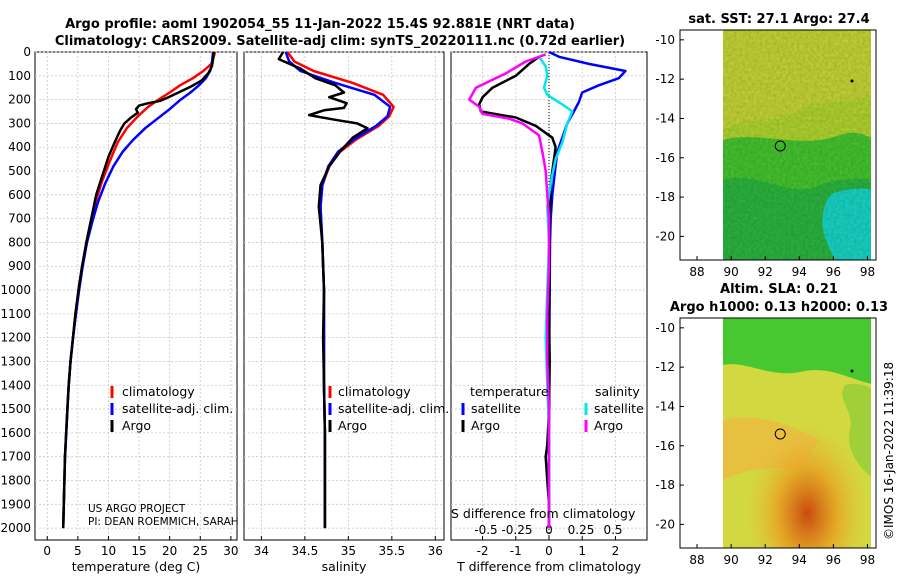  I want to click on sla-map-title-line2: Argo h1000: 0.13 h2000: 0.13, so click(779, 307).